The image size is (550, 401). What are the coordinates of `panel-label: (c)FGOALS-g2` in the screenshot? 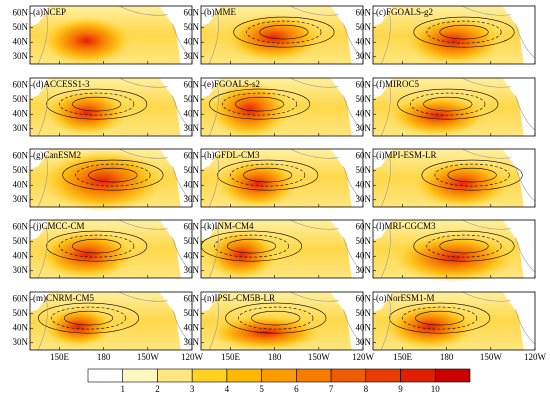 It's located at (404, 12).